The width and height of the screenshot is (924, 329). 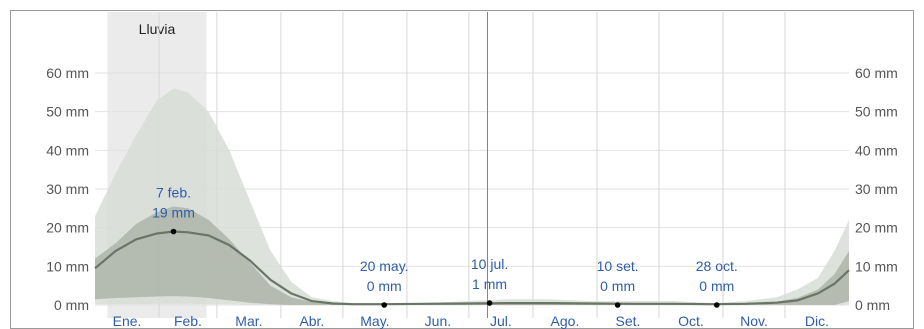 What do you see at coordinates (67, 112) in the screenshot?
I see `y-tick-left: 50 mm` at bounding box center [67, 112].